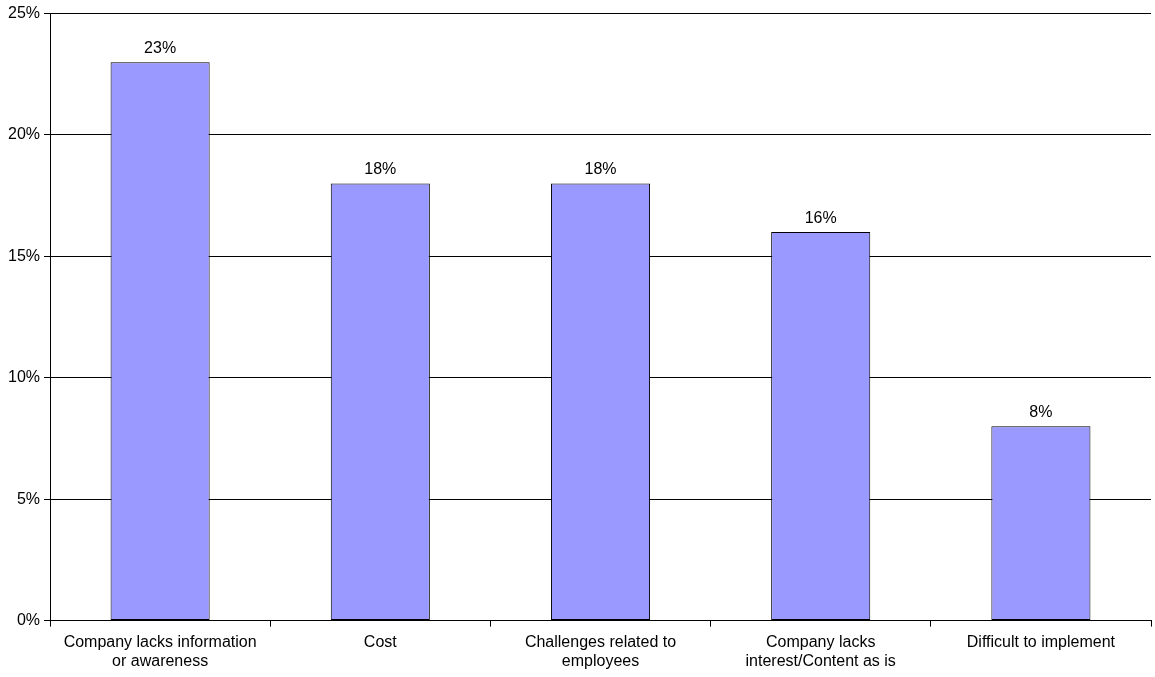 This screenshot has height=677, width=1155. What do you see at coordinates (160, 47) in the screenshot?
I see `data-label: 23%` at bounding box center [160, 47].